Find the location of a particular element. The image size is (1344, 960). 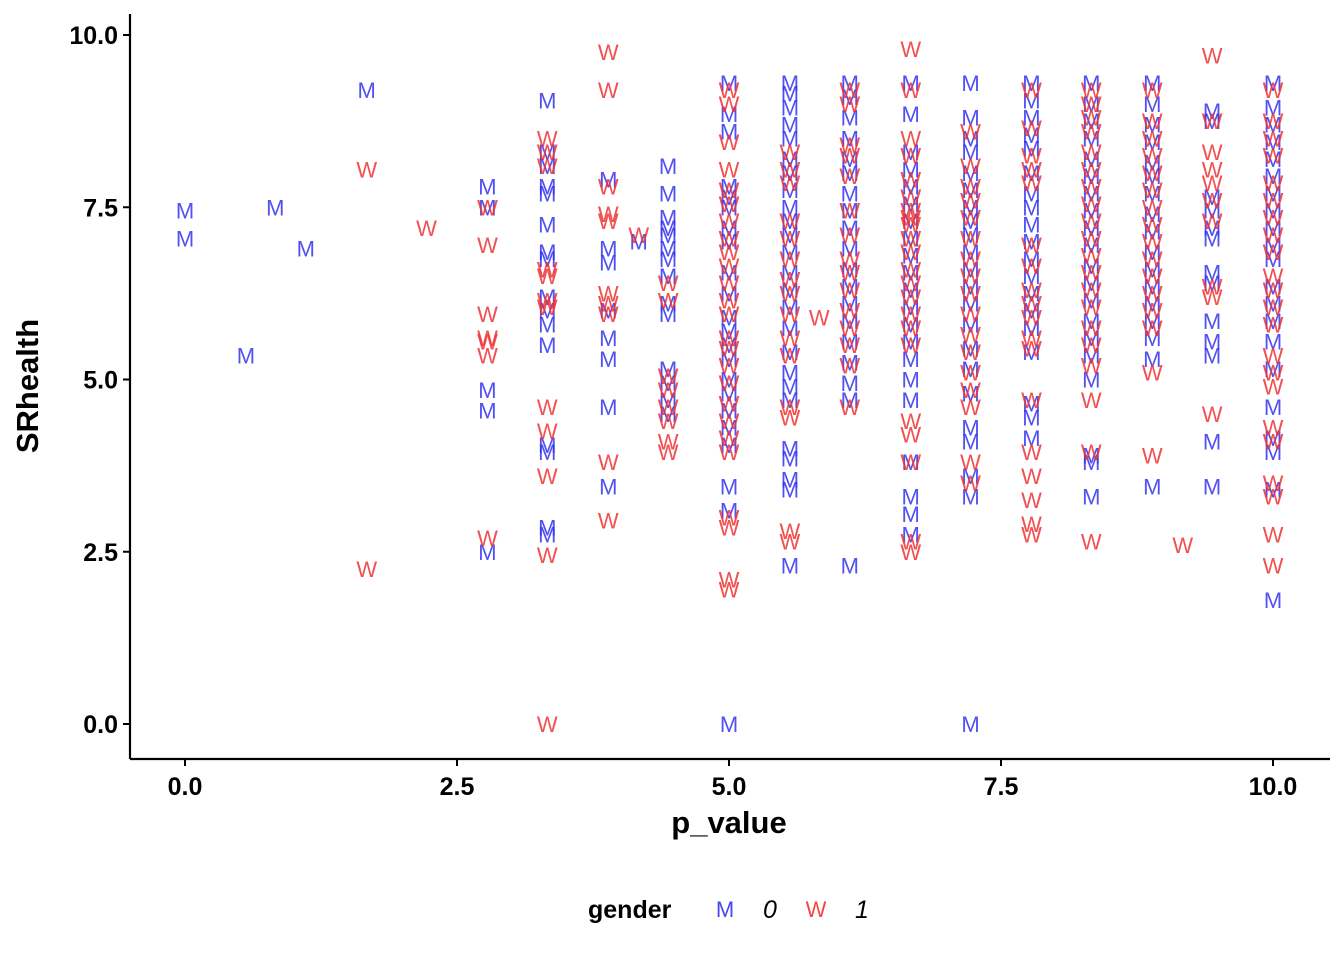

legend-title: gender is located at coordinates (630, 910).